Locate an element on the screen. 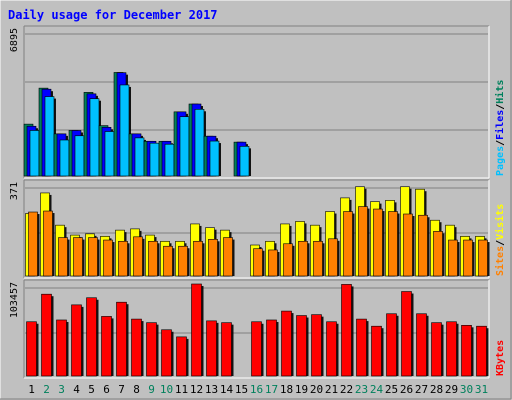 The width and height of the screenshot is (512, 400). x-tick-label: 4 is located at coordinates (76, 389).